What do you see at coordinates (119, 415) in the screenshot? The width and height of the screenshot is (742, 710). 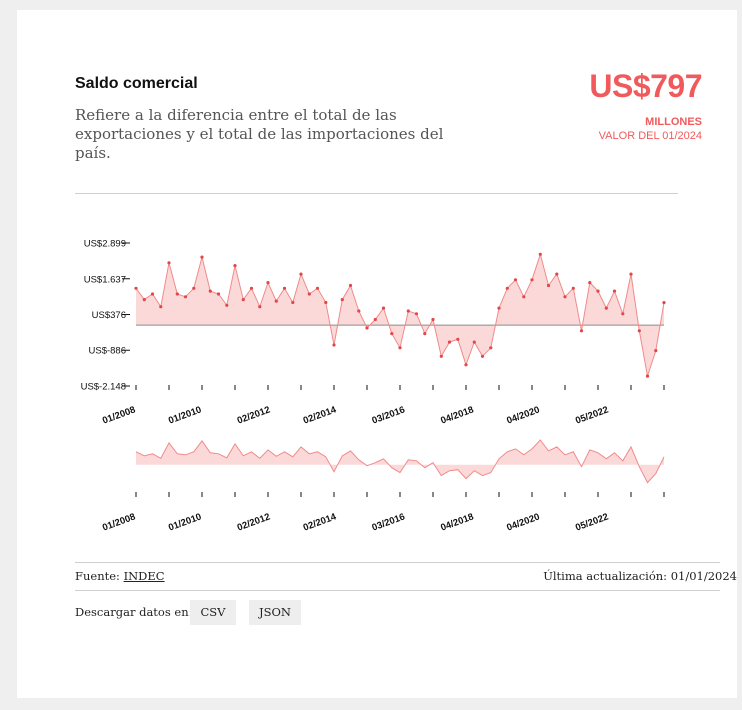 I see `x-tick-label: 01/2008` at bounding box center [119, 415].